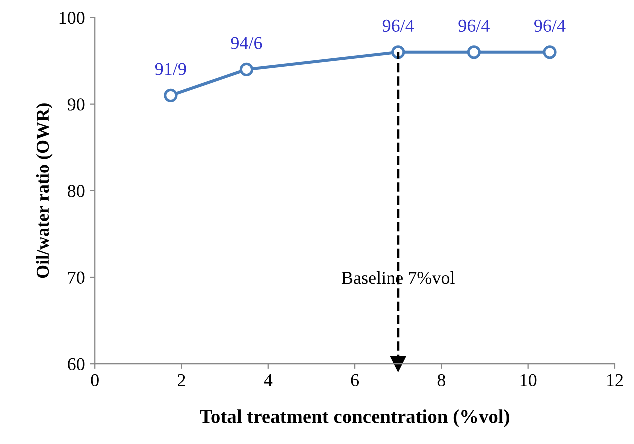 This screenshot has width=634, height=444. What do you see at coordinates (76, 104) in the screenshot?
I see `y-tick-label: 90` at bounding box center [76, 104].